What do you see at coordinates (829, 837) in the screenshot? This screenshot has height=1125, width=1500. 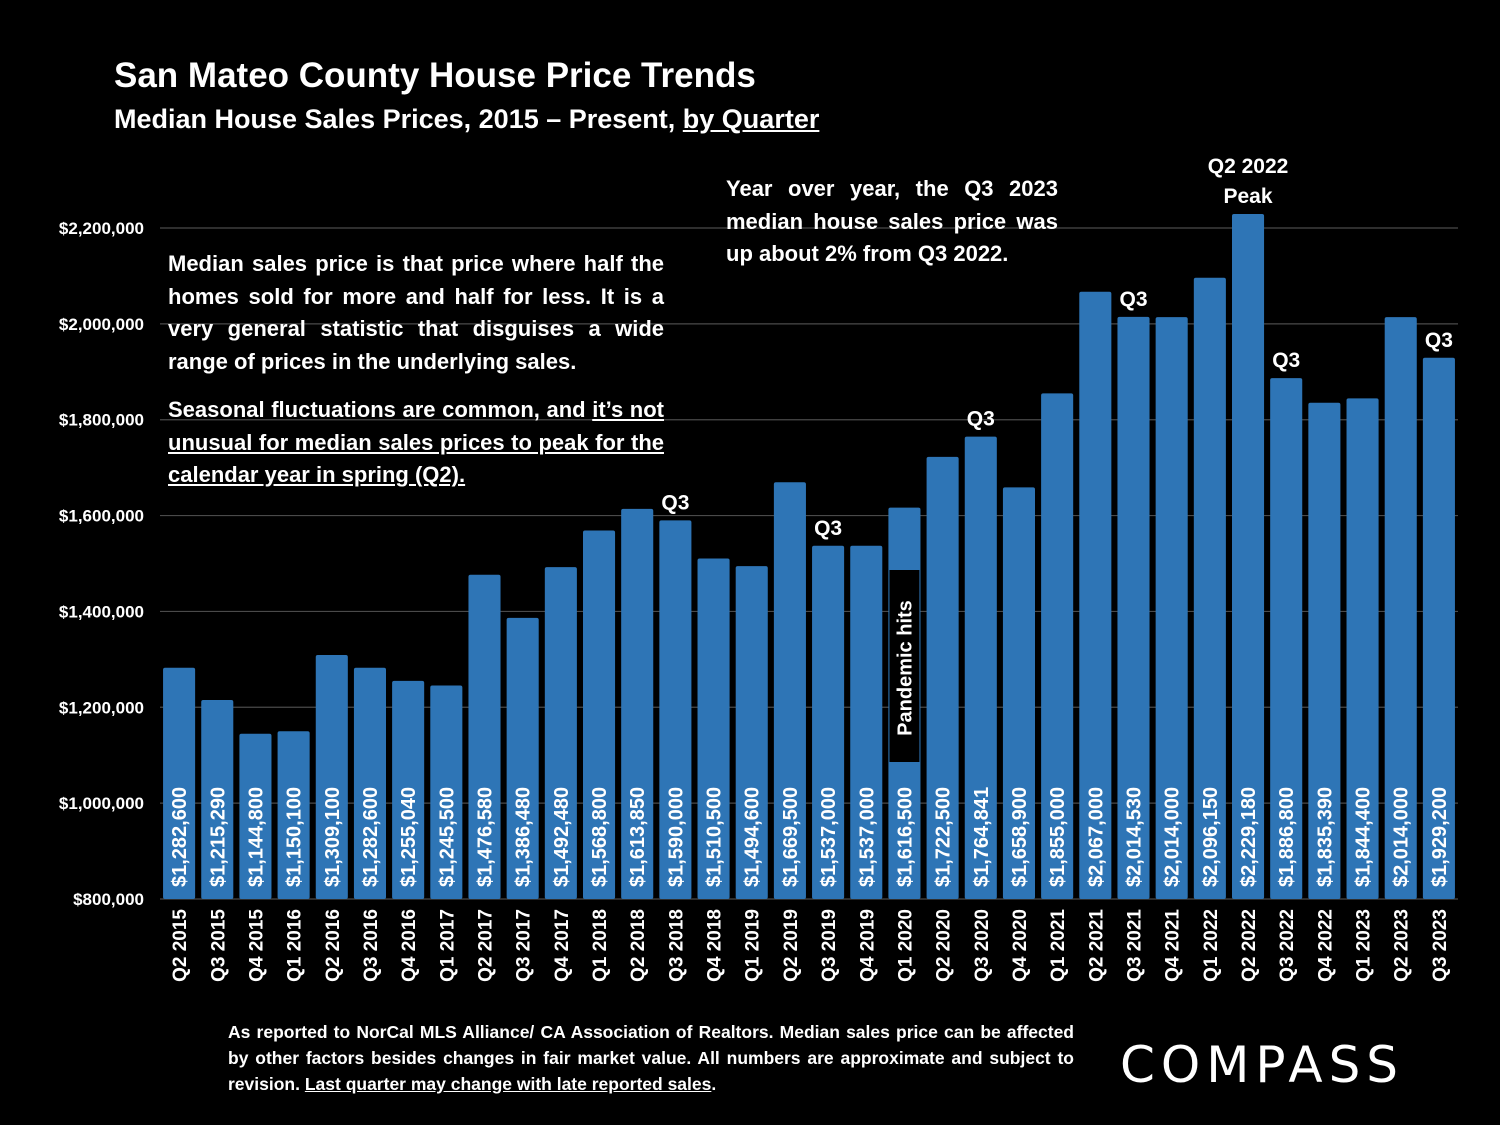 I see `value-label: $1,537,000` at bounding box center [829, 837].